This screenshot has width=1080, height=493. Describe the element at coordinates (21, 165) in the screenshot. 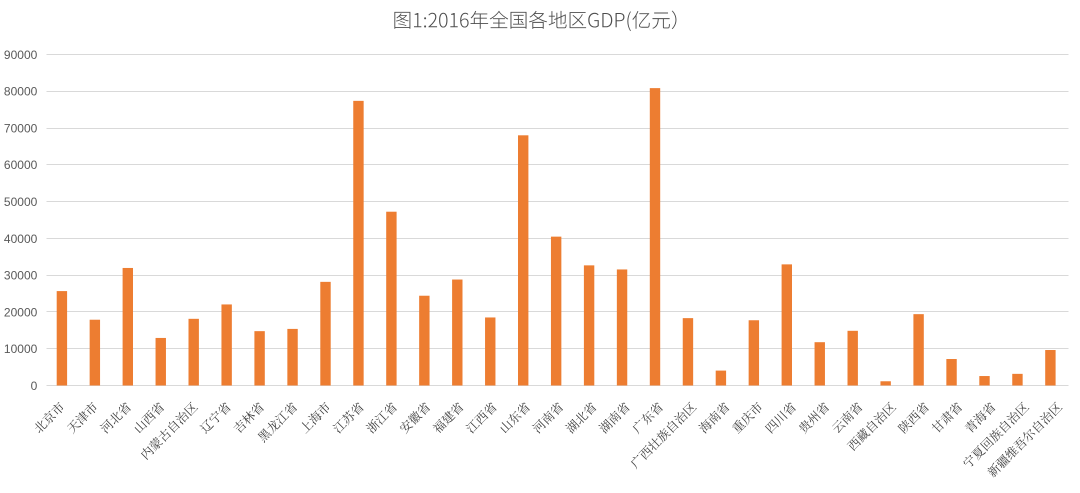

I see `svg-text: 60000` at that location.